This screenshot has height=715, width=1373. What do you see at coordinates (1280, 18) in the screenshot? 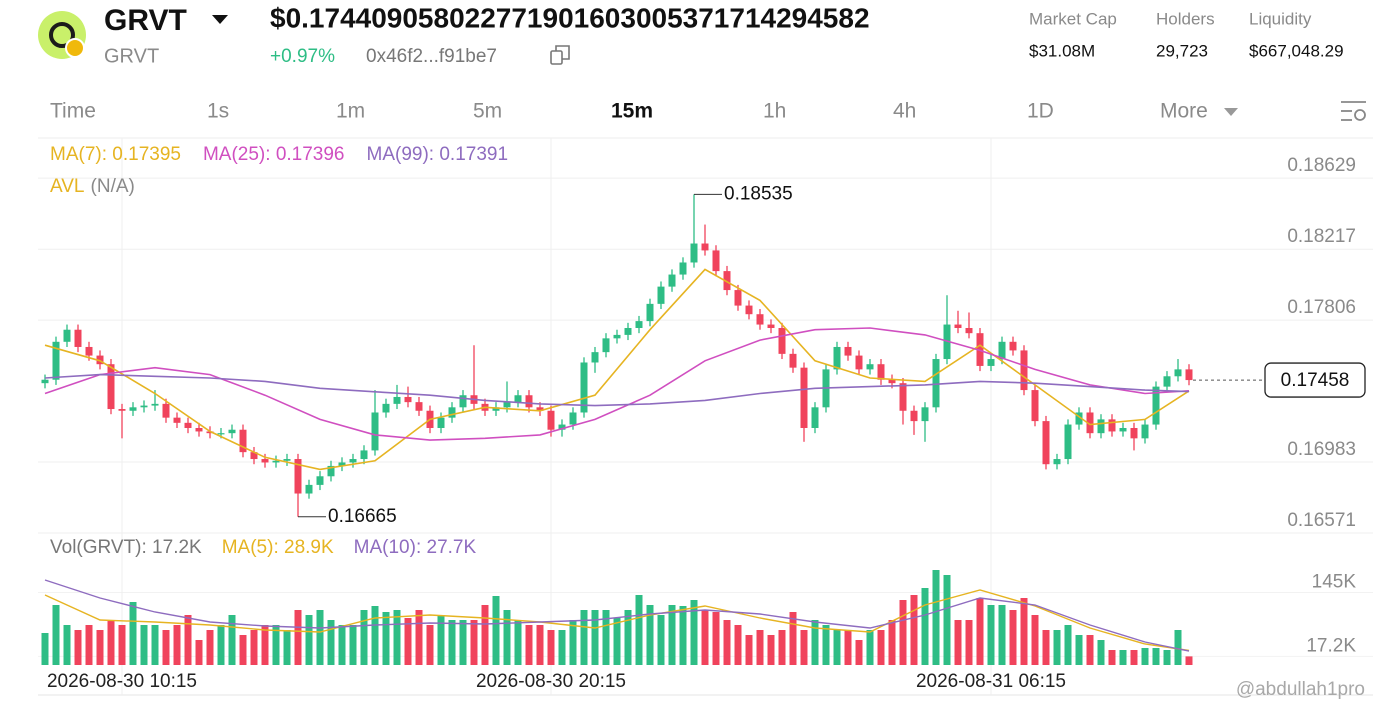
I see `stat-label: Liquidity` at bounding box center [1280, 18].